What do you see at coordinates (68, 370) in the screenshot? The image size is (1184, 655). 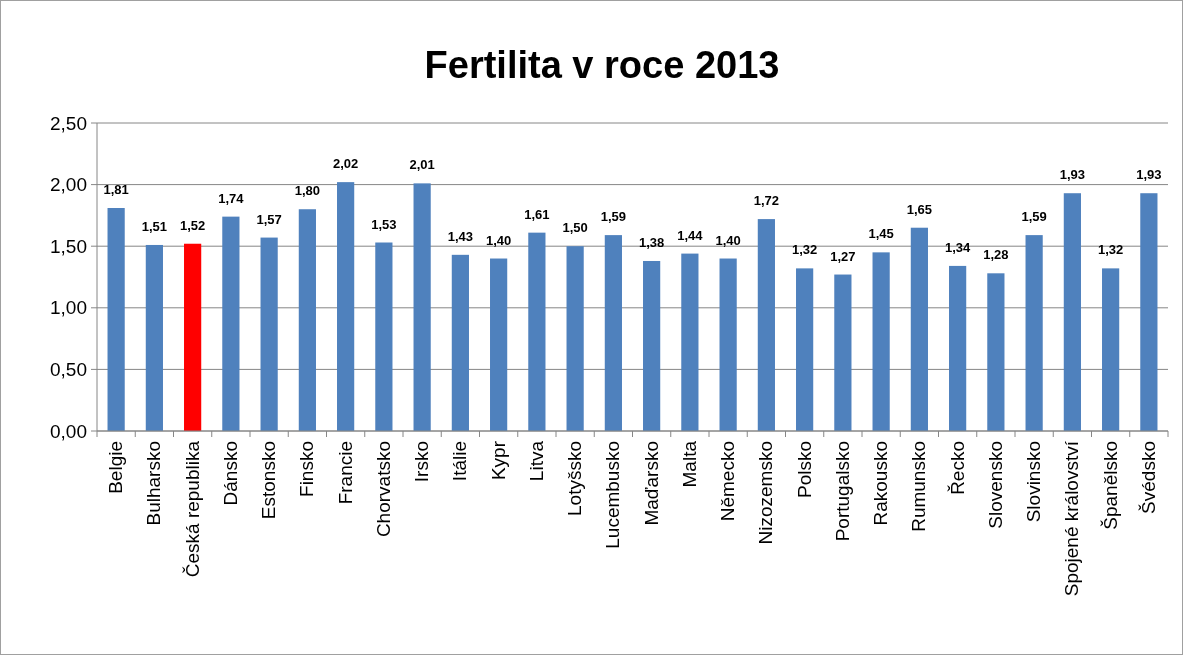 I see `y-tick-label: 0,50` at bounding box center [68, 370].